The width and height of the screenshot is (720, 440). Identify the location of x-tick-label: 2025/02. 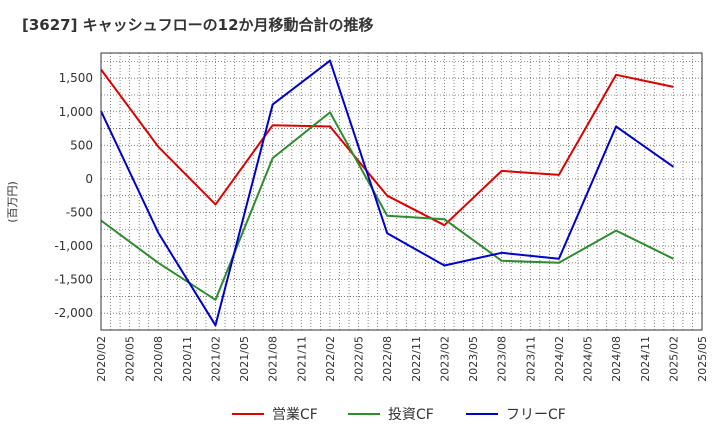
(673, 359).